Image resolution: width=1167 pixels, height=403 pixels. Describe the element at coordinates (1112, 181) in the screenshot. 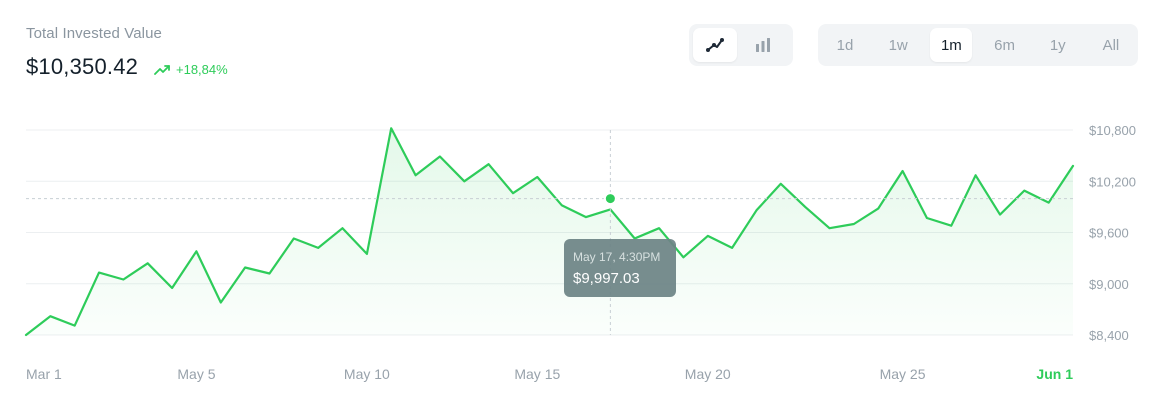

I see `y-tick-label: $10,200` at that location.